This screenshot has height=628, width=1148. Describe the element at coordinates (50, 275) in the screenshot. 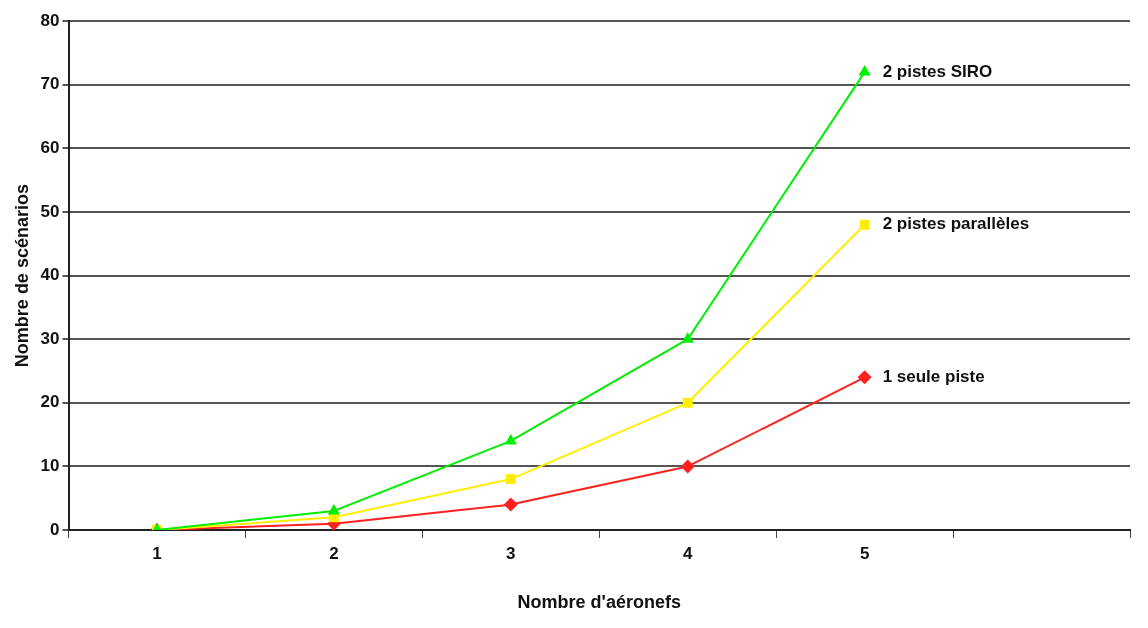

I see `y-tick-label: 40` at that location.